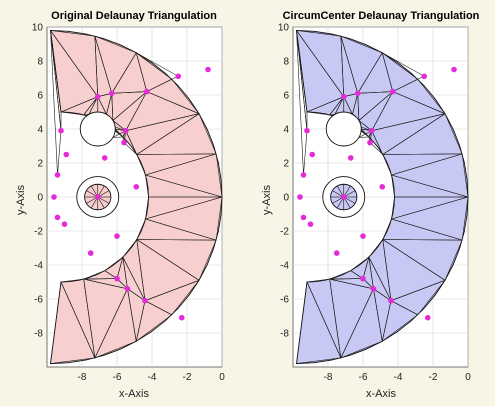 The height and width of the screenshot is (406, 495). Describe the element at coordinates (267, 200) in the screenshot. I see `right-y-axis-label: y-Axis` at that location.